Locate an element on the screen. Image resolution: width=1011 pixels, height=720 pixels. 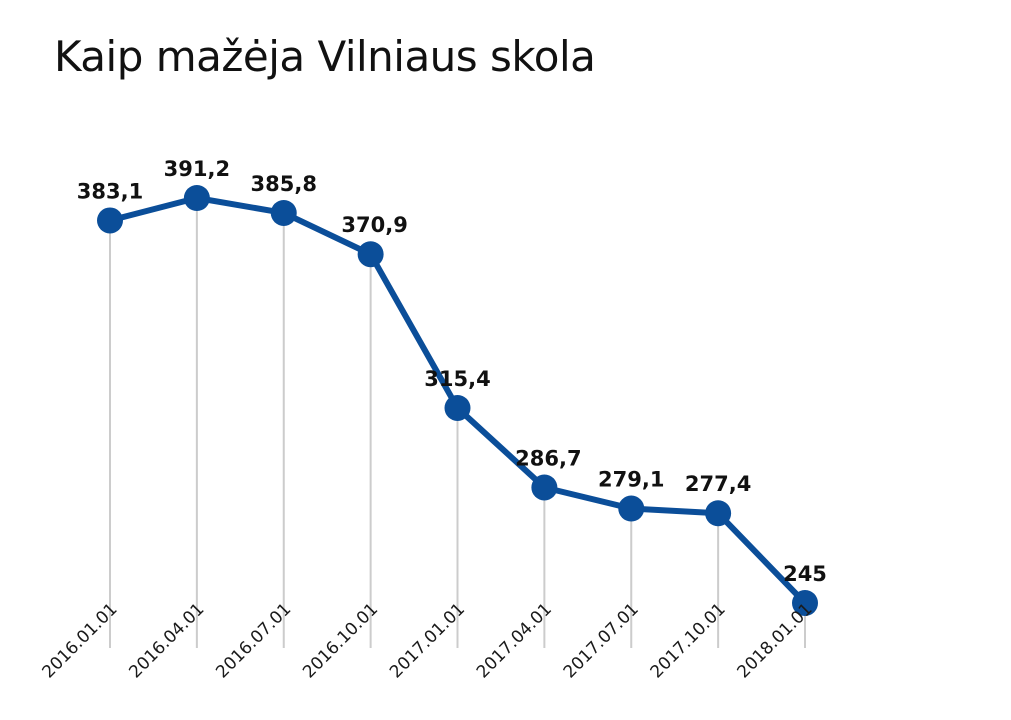
data-label-2016.07.01: 385,8 is located at coordinates (284, 184).